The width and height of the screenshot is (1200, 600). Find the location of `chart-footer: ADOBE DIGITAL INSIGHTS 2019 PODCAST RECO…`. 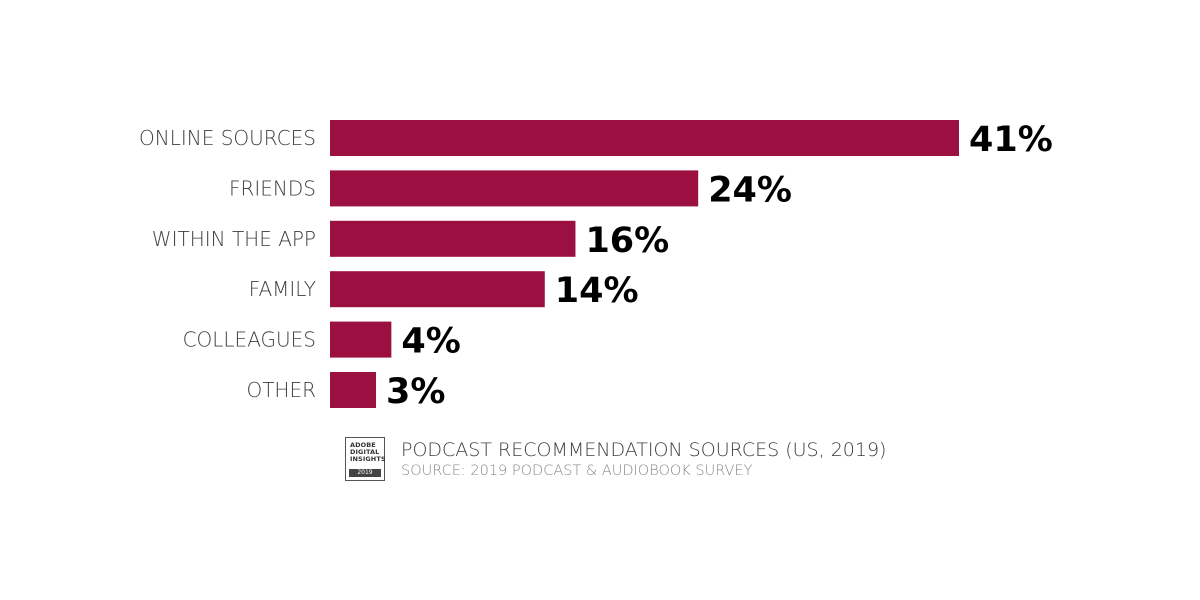

chart-footer: ADOBE DIGITAL INSIGHTS 2019 PODCAST RECO… is located at coordinates (615, 459).